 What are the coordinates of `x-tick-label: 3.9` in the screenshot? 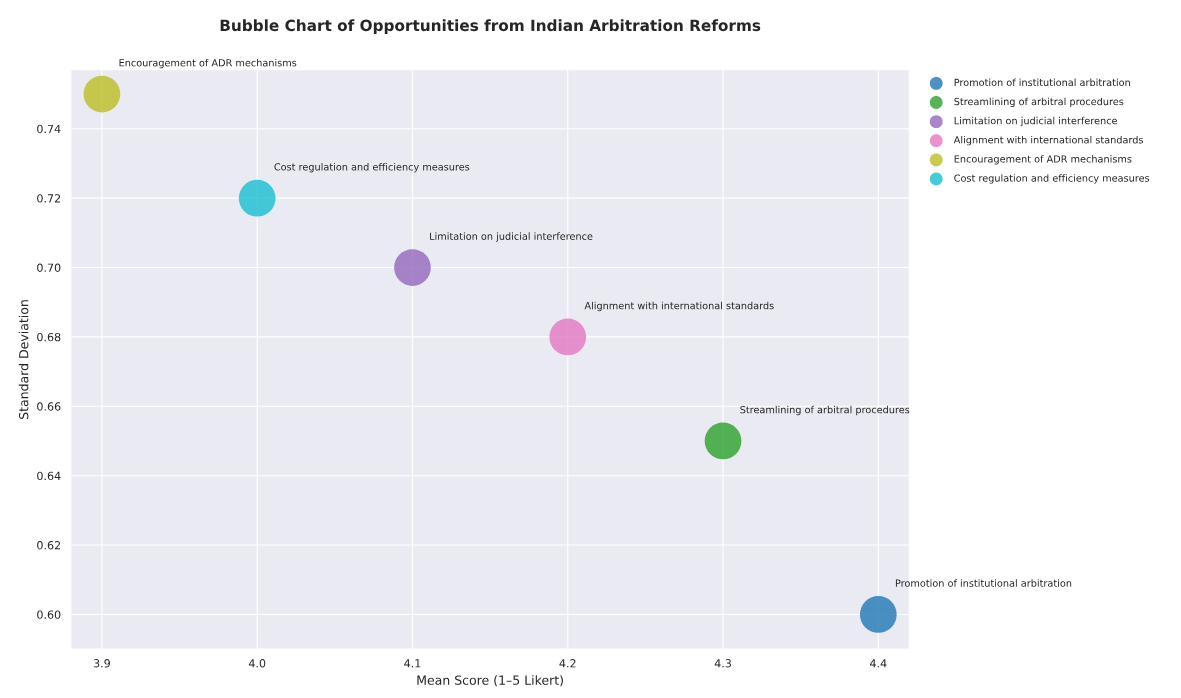 It's located at (101, 663).